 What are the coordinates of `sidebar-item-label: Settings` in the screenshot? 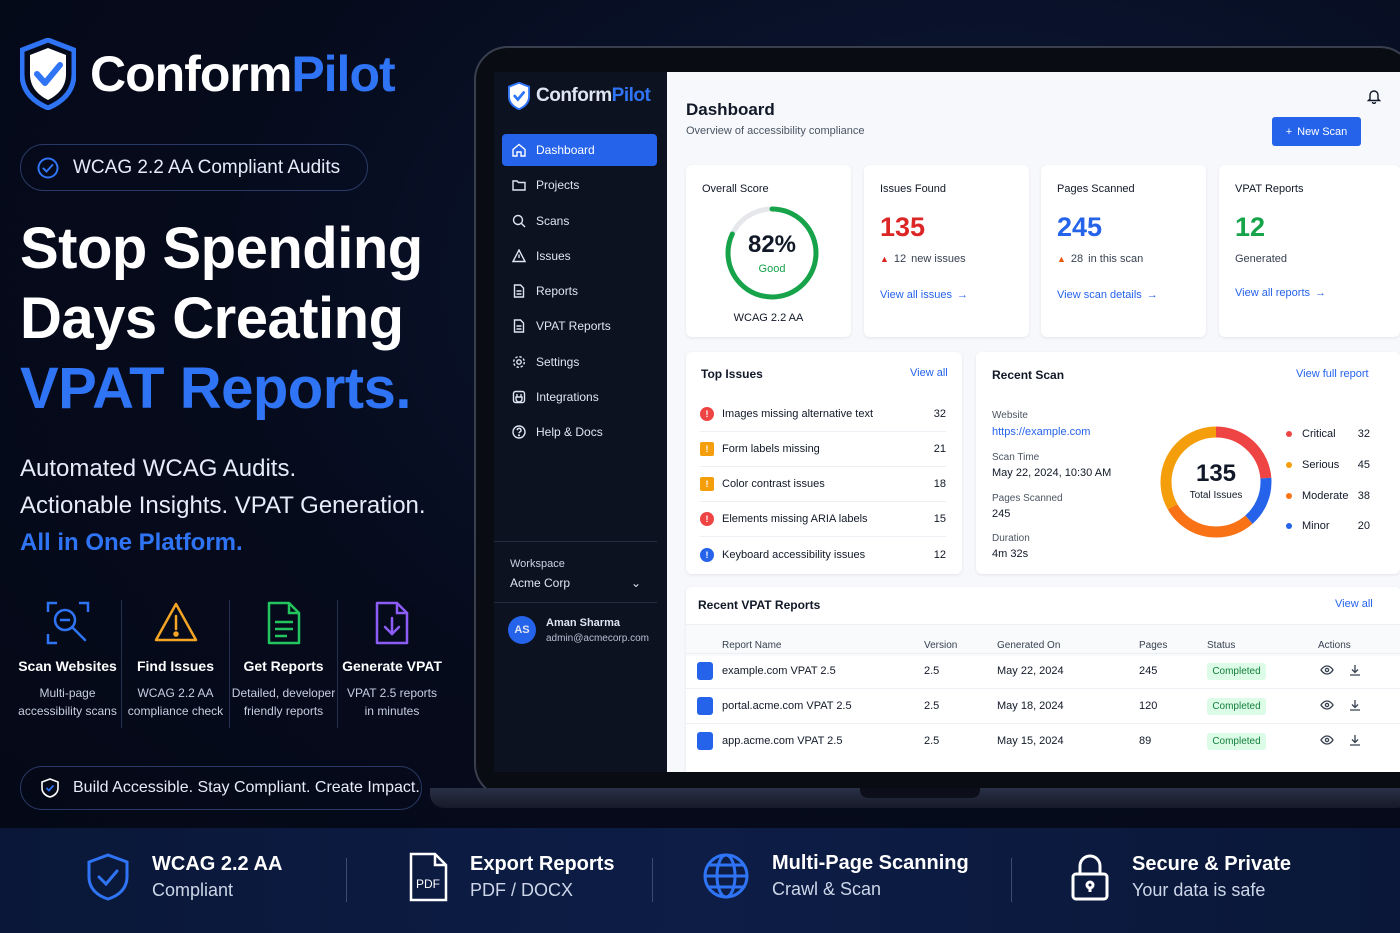 It's located at (558, 361).